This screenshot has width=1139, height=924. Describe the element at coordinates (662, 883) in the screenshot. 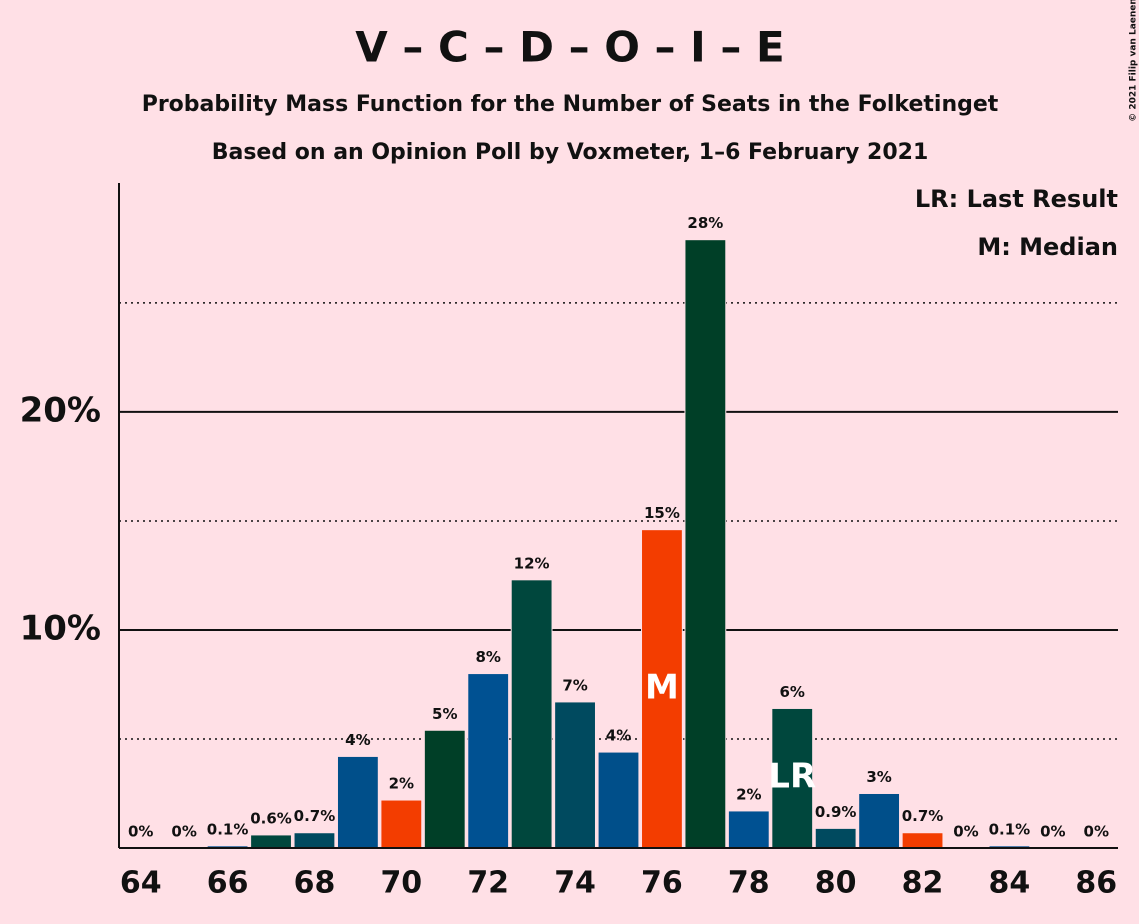

I see `x-tick-label: 76` at that location.